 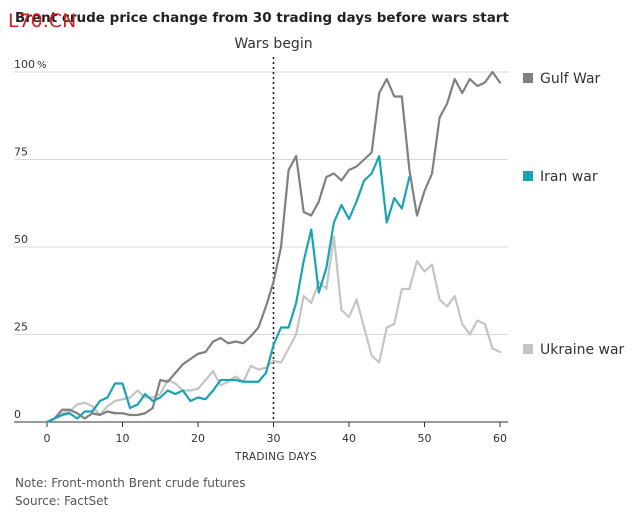 What do you see at coordinates (62, 501) in the screenshot?
I see `chart-source: Source: FactSet` at bounding box center [62, 501].